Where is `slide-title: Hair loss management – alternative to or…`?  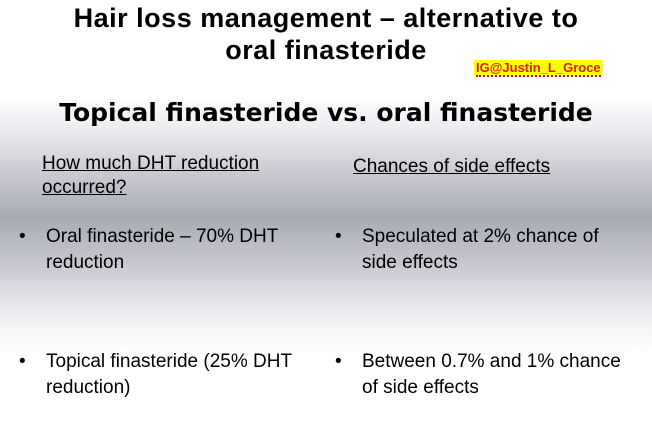 slide-title: Hair loss management – alternative to or… is located at coordinates (326, 34).